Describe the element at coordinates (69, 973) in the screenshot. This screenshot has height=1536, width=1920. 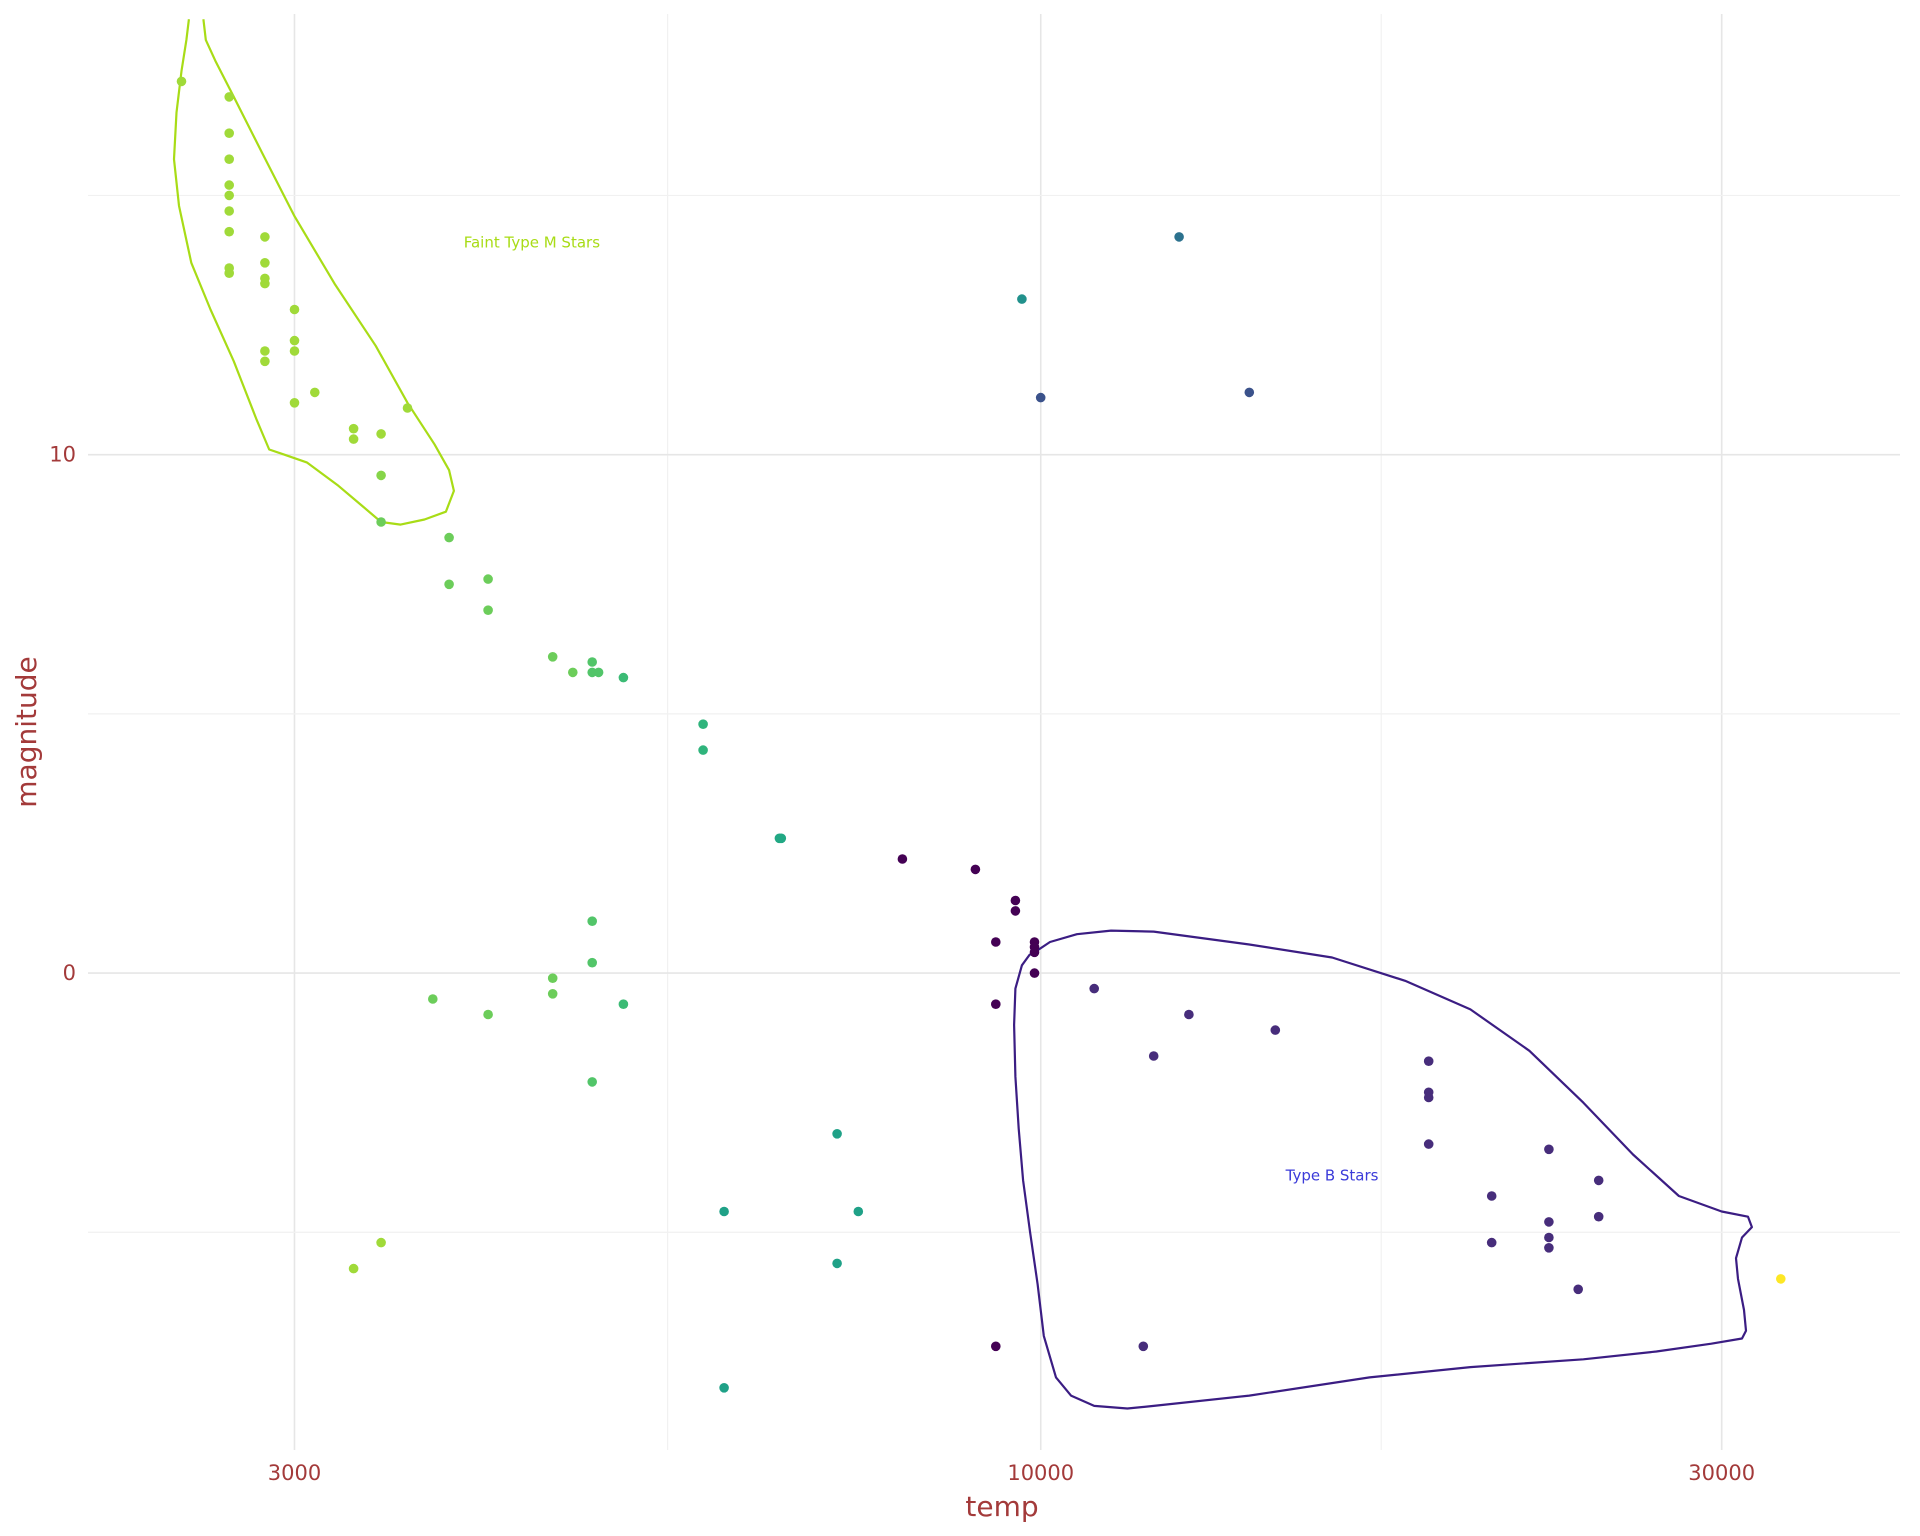
I see `y-tick-label: 0` at that location.